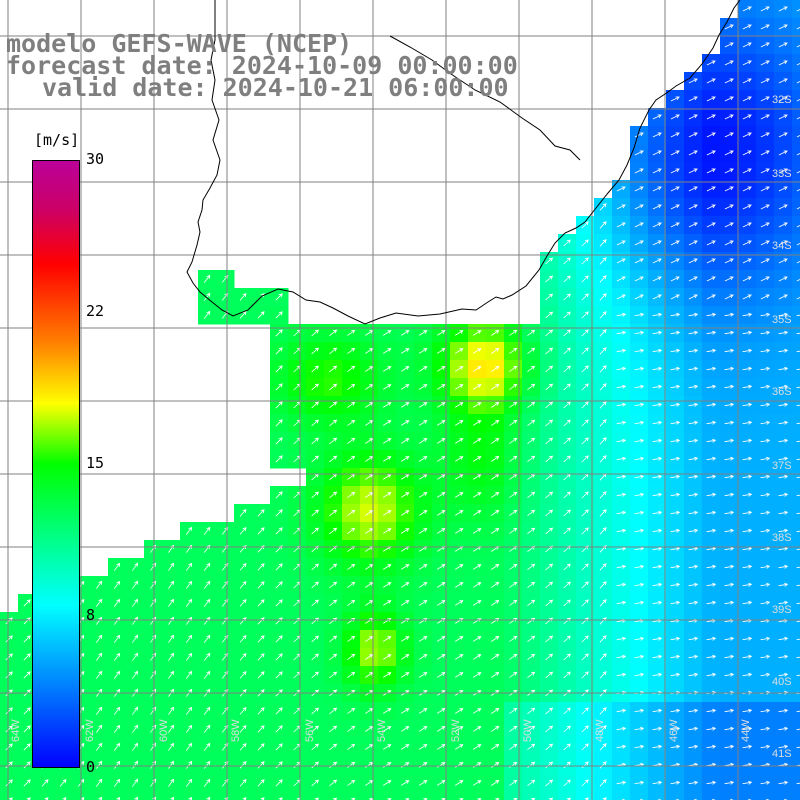 Image resolution: width=800 pixels, height=800 pixels. I want to click on latitude-label: 32S, so click(782, 100).